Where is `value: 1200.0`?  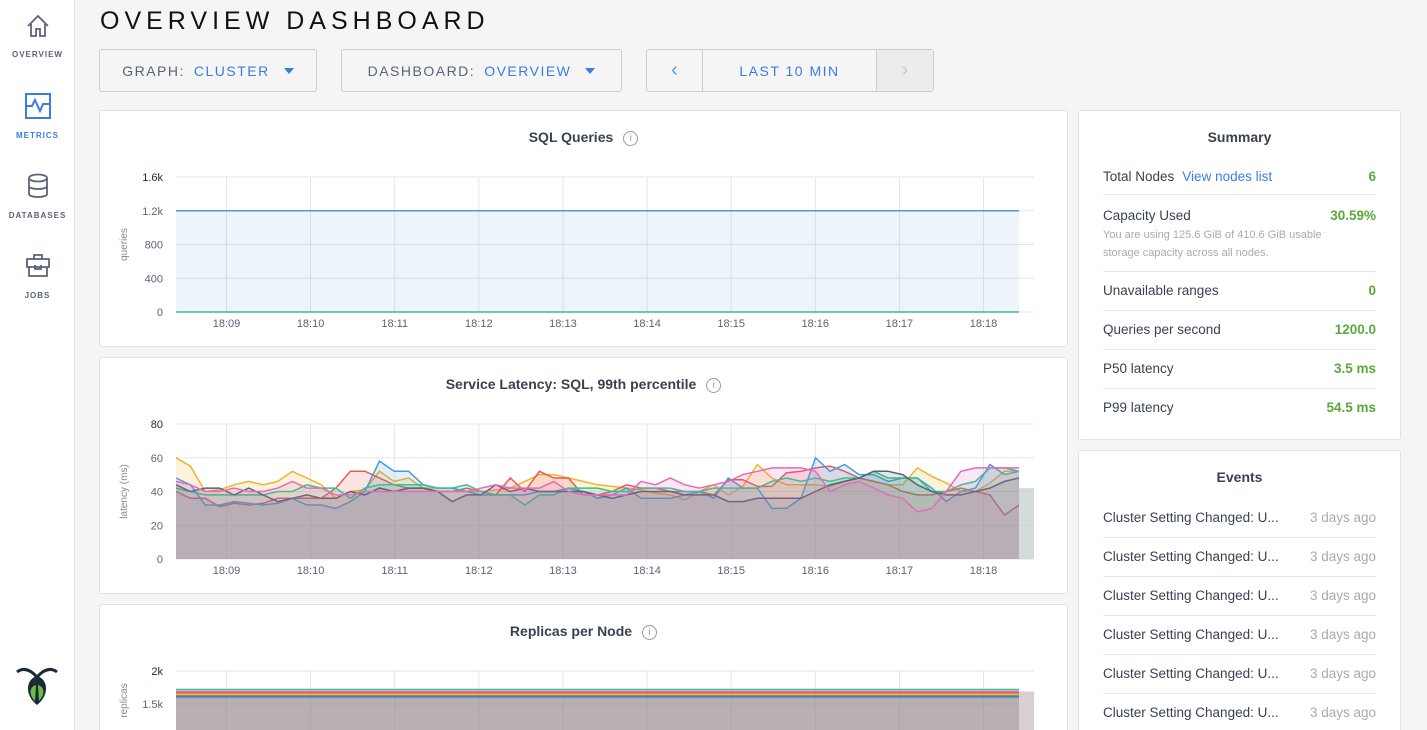 value: 1200.0 is located at coordinates (1355, 329).